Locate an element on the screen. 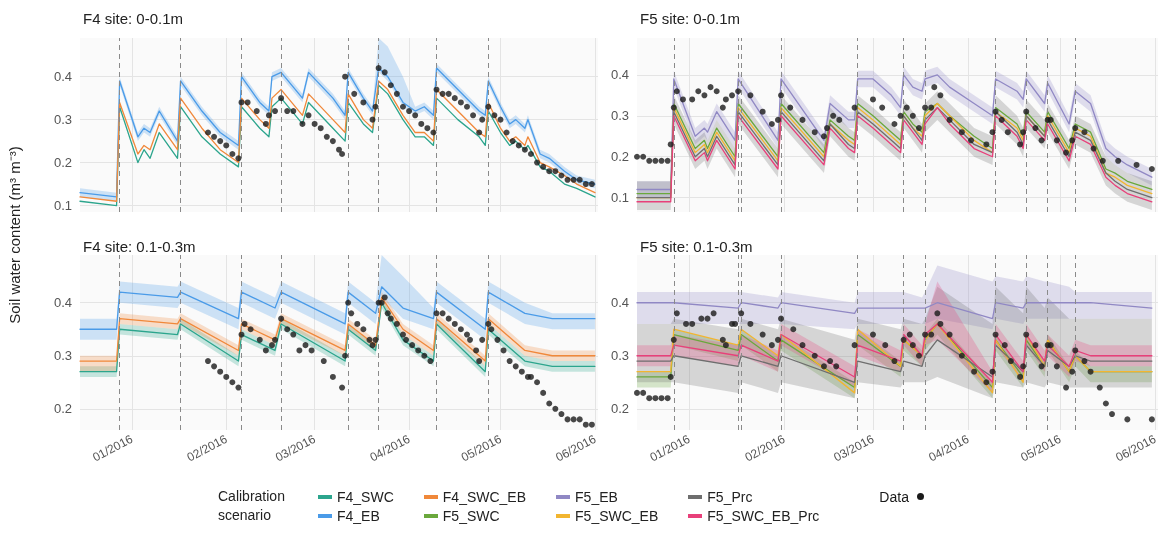 The height and width of the screenshot is (553, 1162). text: Data is located at coordinates (894, 496).